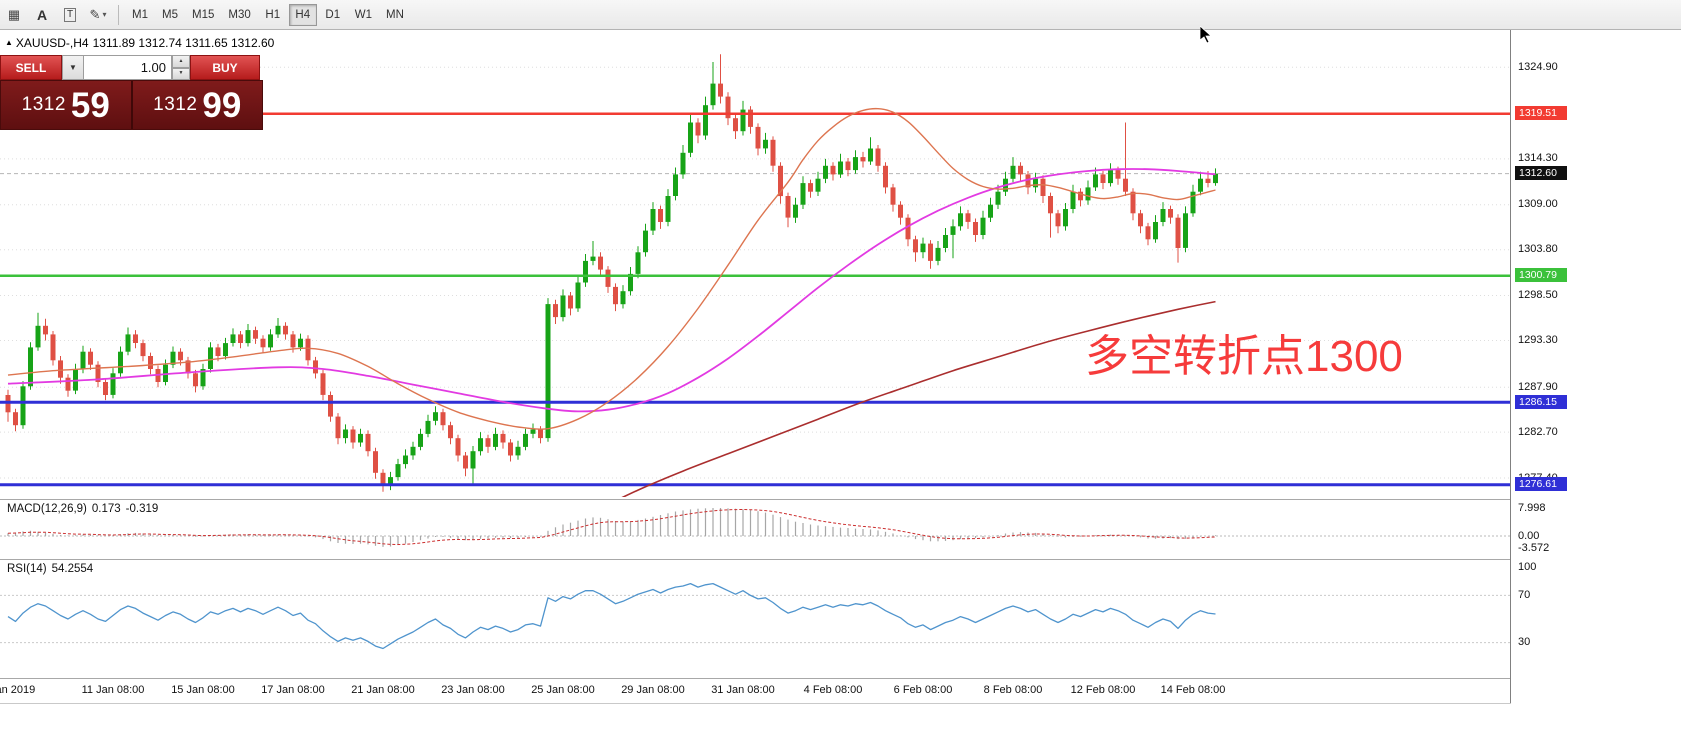 This screenshot has height=754, width=1681. What do you see at coordinates (27, 569) in the screenshot?
I see `rsi-title: RSI(14)` at bounding box center [27, 569].